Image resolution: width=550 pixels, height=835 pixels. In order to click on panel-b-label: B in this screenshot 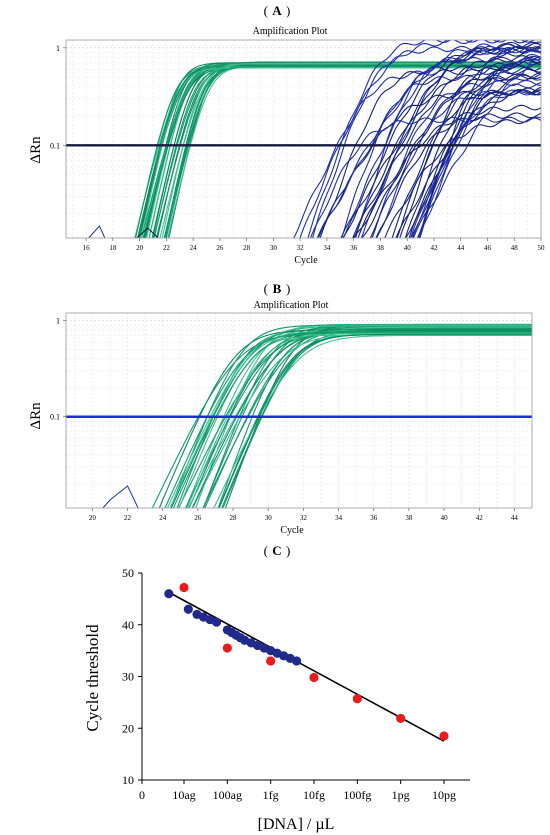, I will do `click(277, 288)`.